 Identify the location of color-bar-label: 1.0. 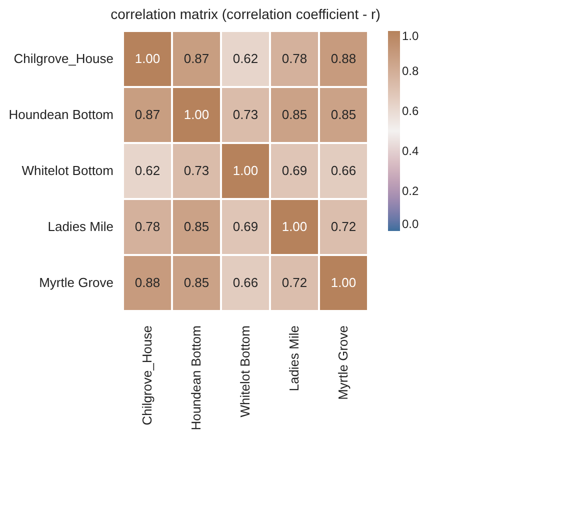
(411, 36).